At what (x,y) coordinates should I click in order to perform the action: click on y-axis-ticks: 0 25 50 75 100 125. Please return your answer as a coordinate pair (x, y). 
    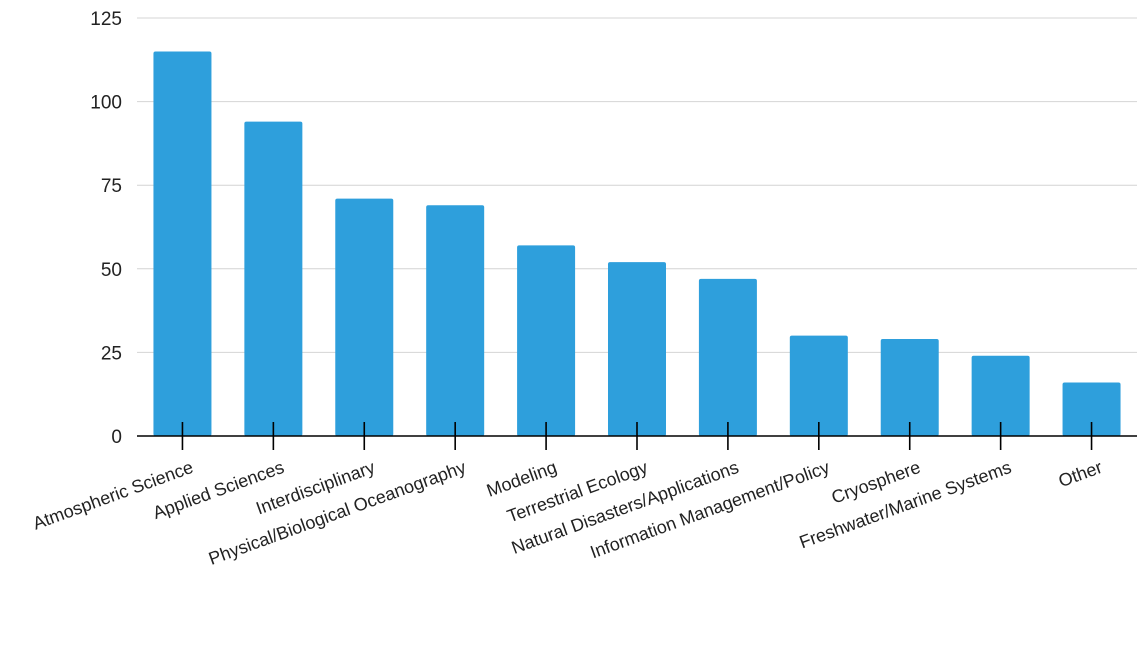
    Looking at the image, I should click on (106, 228).